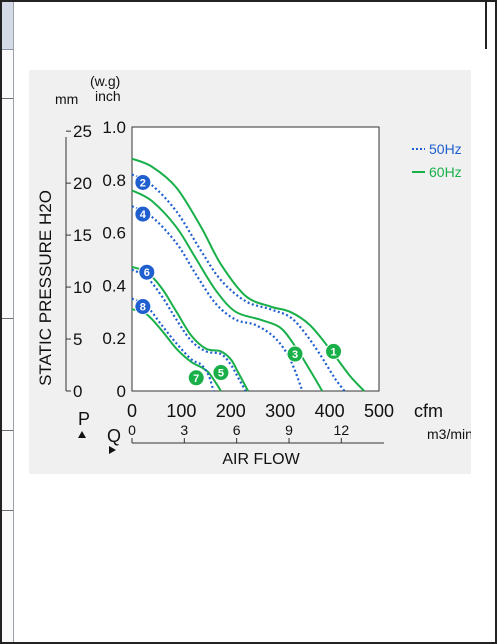 The image size is (497, 644). What do you see at coordinates (342, 430) in the screenshot?
I see `x-m3-tick-label: 12` at bounding box center [342, 430].